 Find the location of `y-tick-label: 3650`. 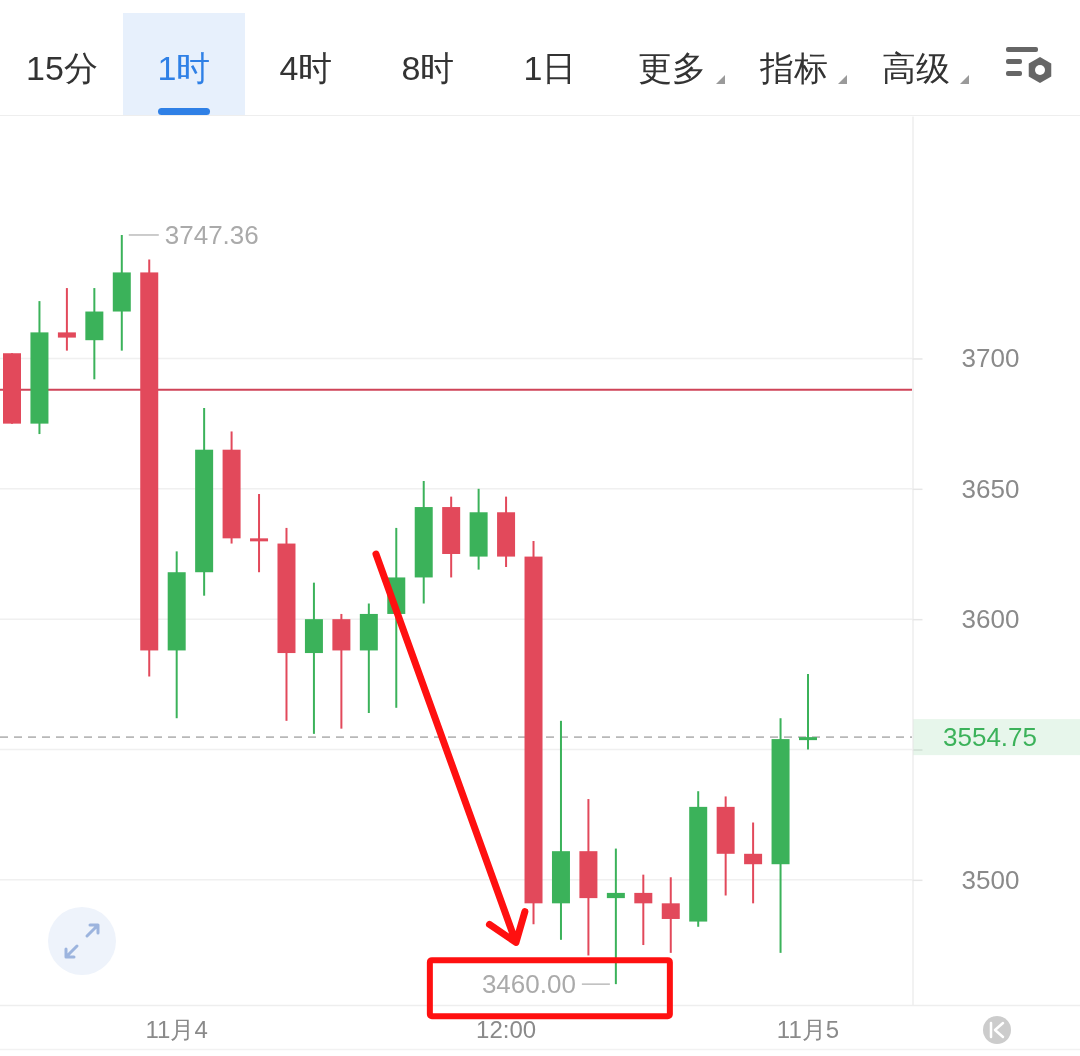

y-tick-label: 3650 is located at coordinates (990, 488).